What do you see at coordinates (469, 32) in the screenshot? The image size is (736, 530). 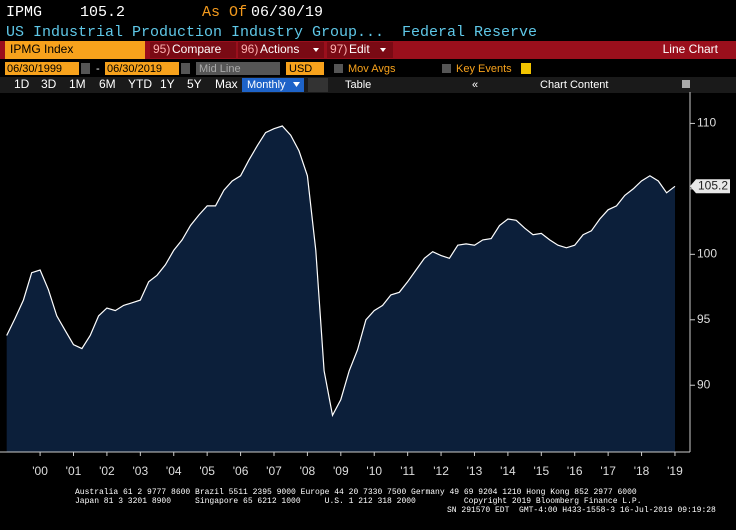 I see `source: Federal Reserve` at bounding box center [469, 32].